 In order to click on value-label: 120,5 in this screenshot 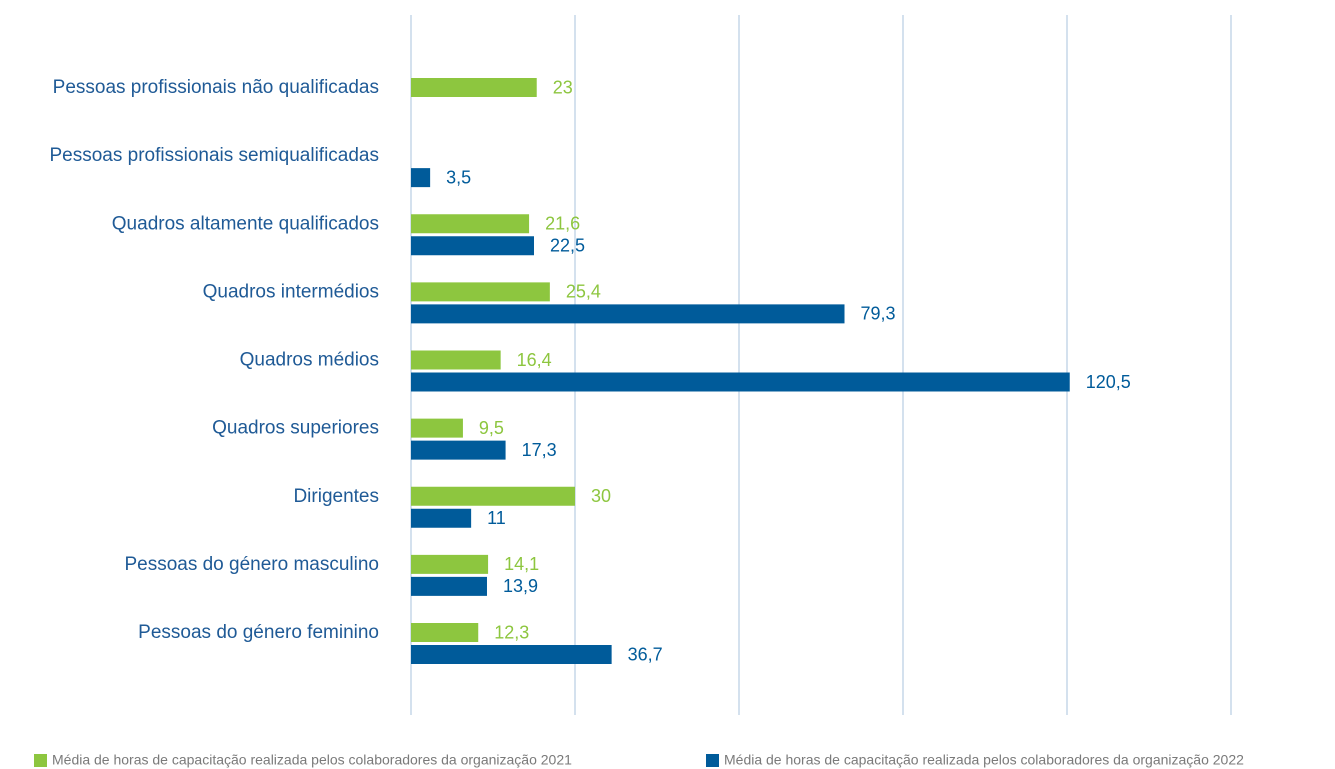, I will do `click(1108, 382)`.